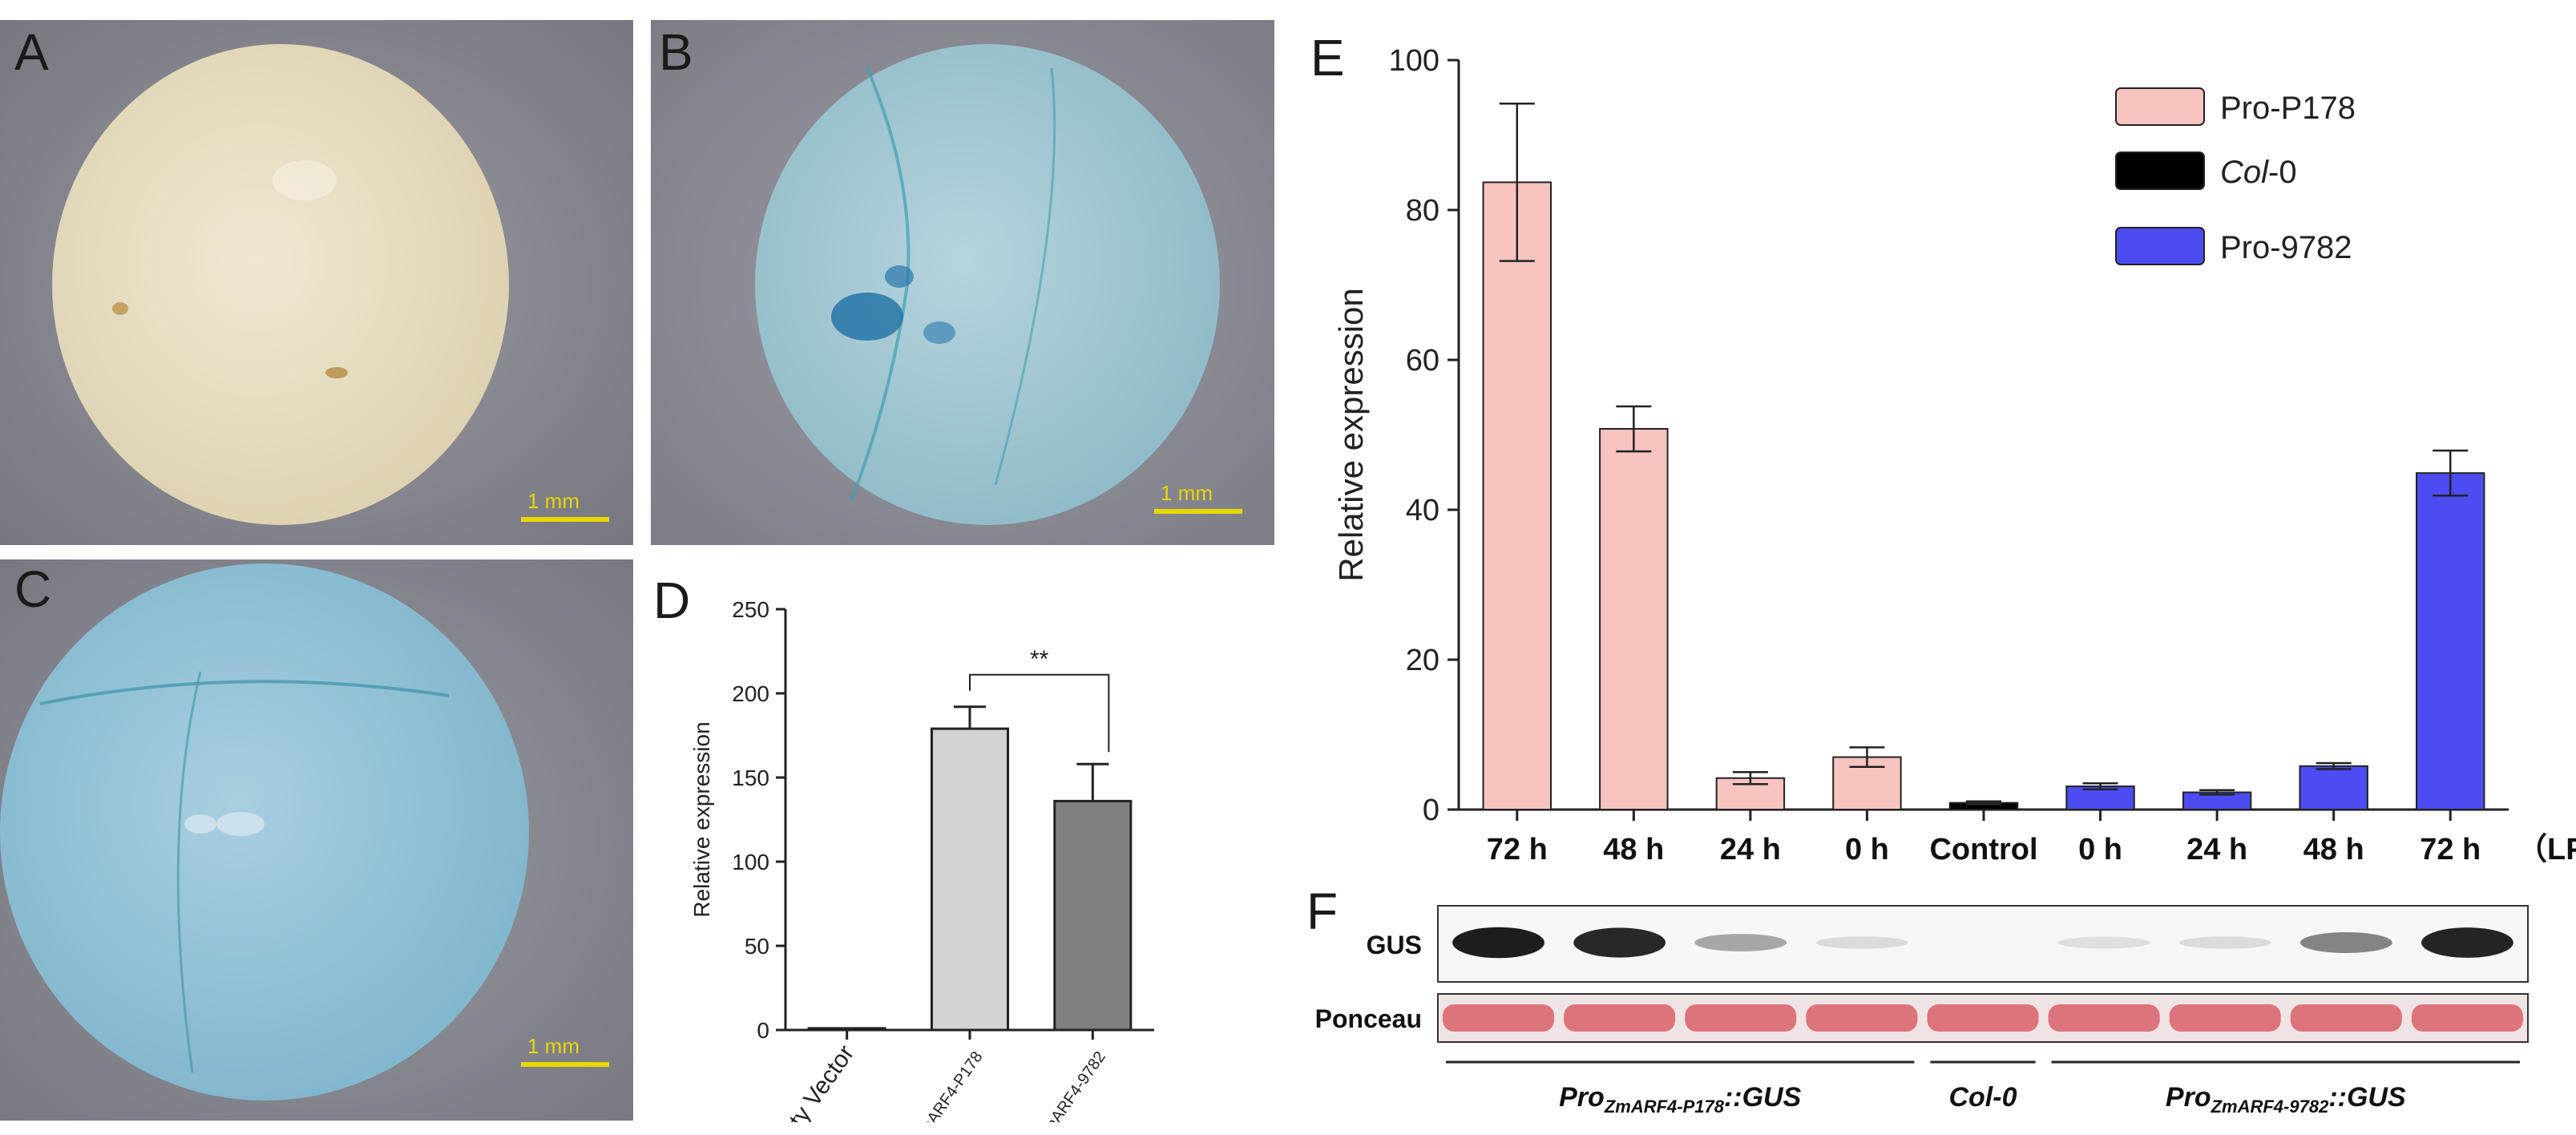 The image size is (2576, 1135). I want to click on group-label: ProZmARF4-P178::GUS, so click(1680, 1099).